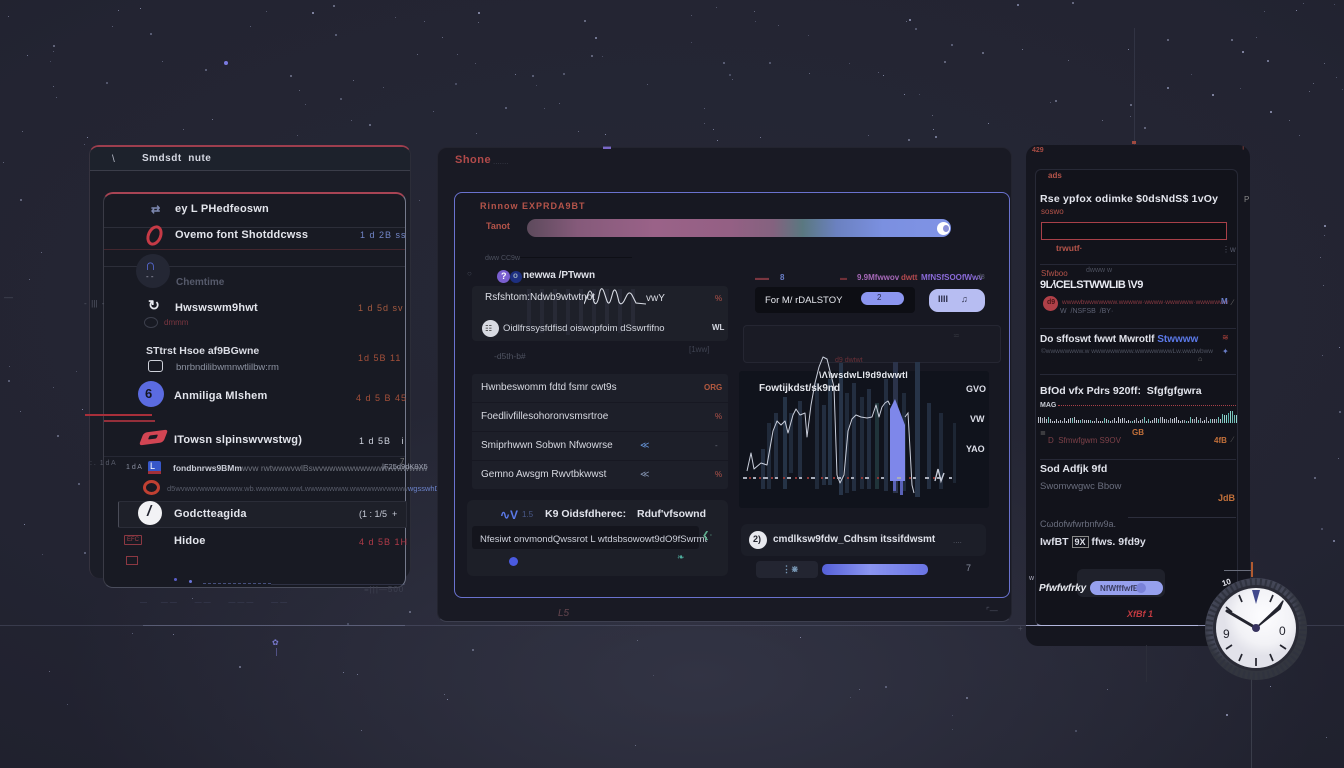 Image resolution: width=1344 pixels, height=768 pixels. What do you see at coordinates (1226, 634) in the screenshot?
I see `svg-text: 9` at bounding box center [1226, 634].